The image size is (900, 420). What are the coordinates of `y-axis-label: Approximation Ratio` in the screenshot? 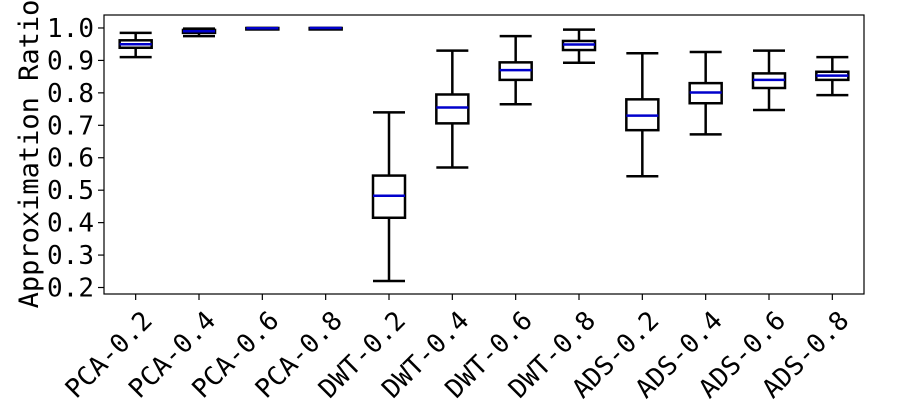 It's located at (29, 154).